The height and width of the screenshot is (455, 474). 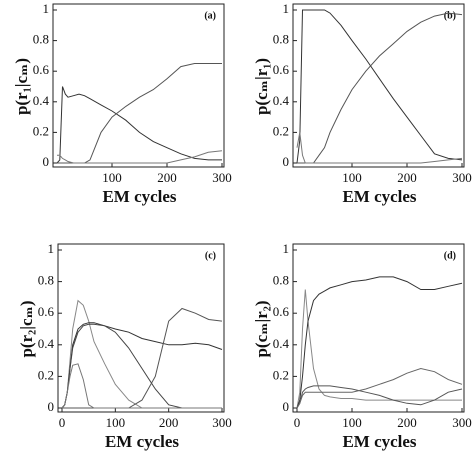 I want to click on y-axis-label: p(cₘ|r₁), so click(x=261, y=86).